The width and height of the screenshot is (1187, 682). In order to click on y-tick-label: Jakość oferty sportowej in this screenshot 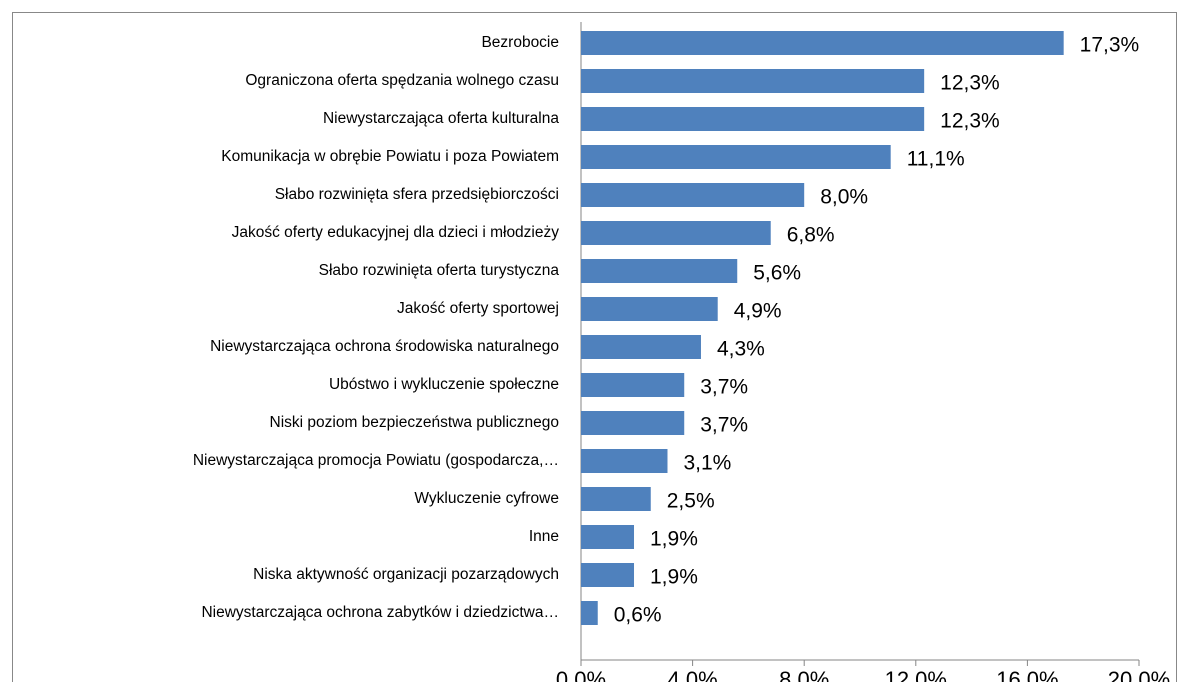, I will do `click(478, 308)`.